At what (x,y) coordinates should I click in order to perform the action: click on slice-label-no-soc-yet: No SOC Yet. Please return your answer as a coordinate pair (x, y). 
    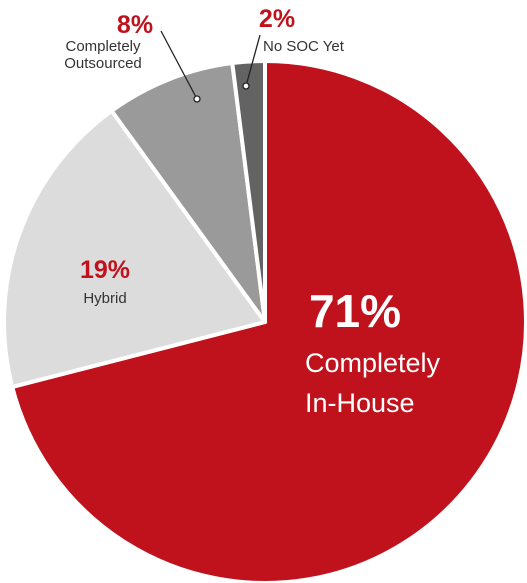
    Looking at the image, I should click on (304, 46).